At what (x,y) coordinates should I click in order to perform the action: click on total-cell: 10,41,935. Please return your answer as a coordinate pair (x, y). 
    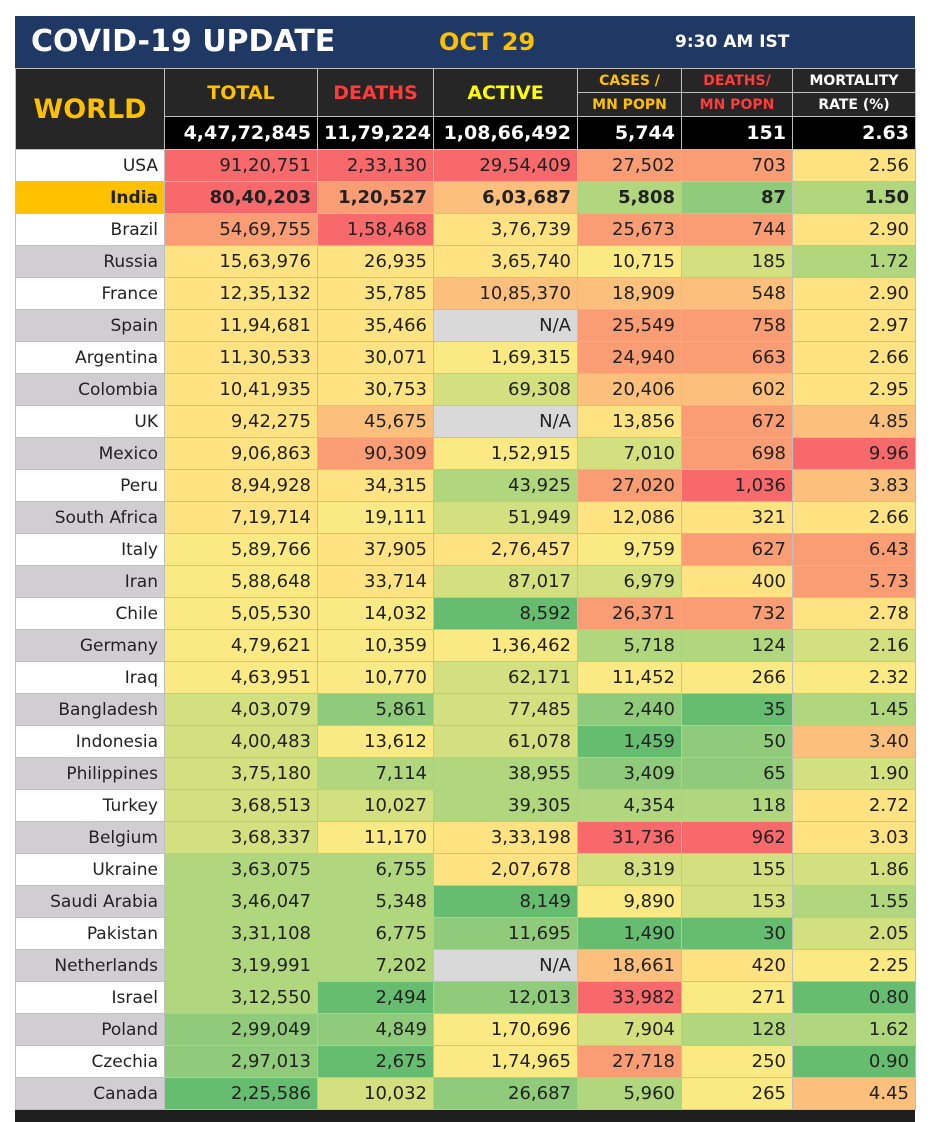
    Looking at the image, I should click on (241, 389).